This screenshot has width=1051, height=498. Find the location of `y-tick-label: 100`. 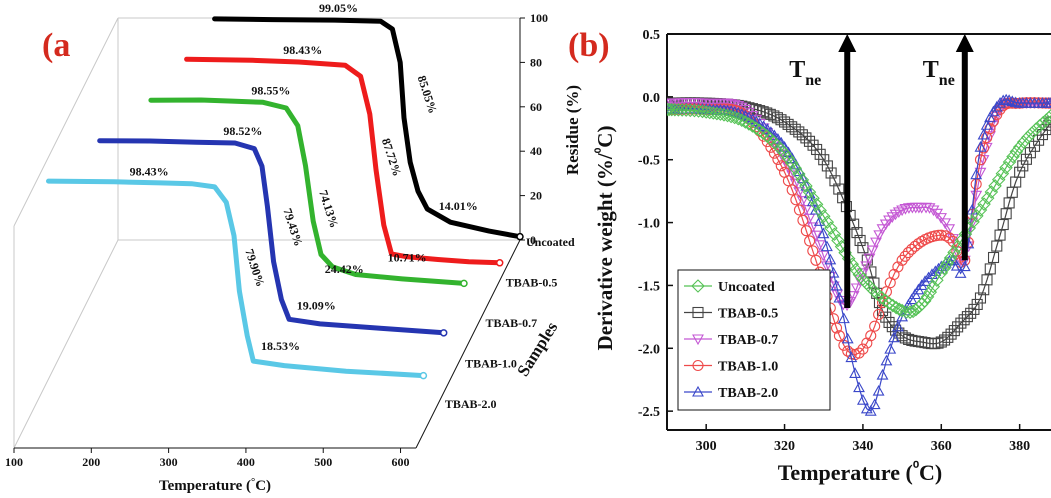

y-tick-label: 100 is located at coordinates (539, 18).